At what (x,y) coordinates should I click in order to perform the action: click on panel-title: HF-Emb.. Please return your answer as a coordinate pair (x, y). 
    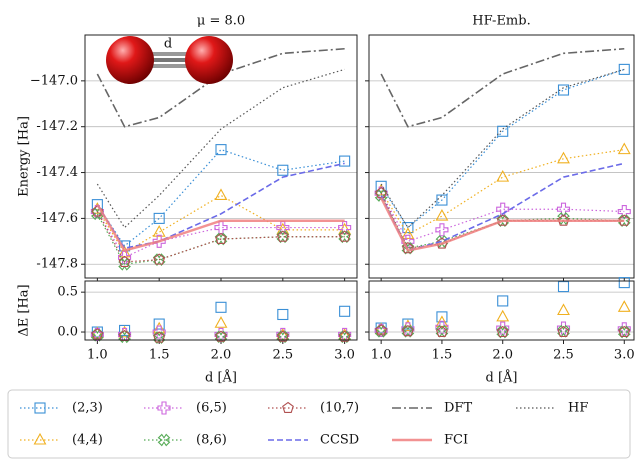
    Looking at the image, I should click on (501, 21).